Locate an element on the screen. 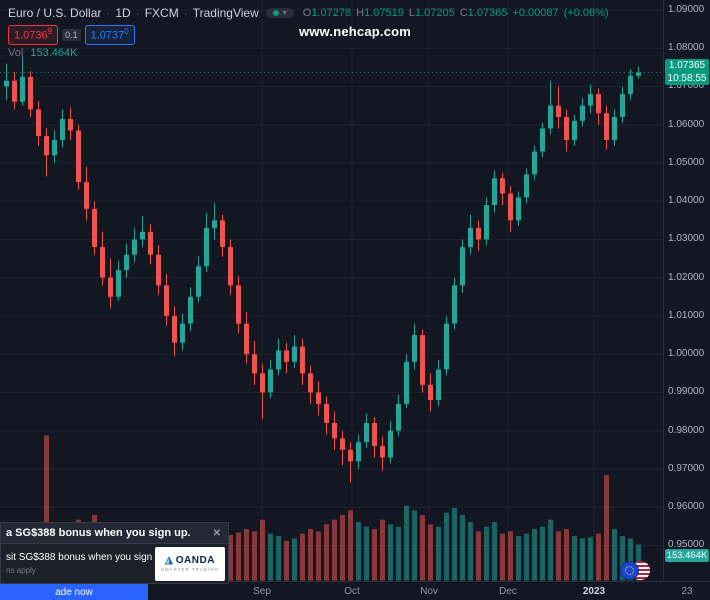  oanda-logo: ◮ OANDA SMARTER TRADING is located at coordinates (190, 563).